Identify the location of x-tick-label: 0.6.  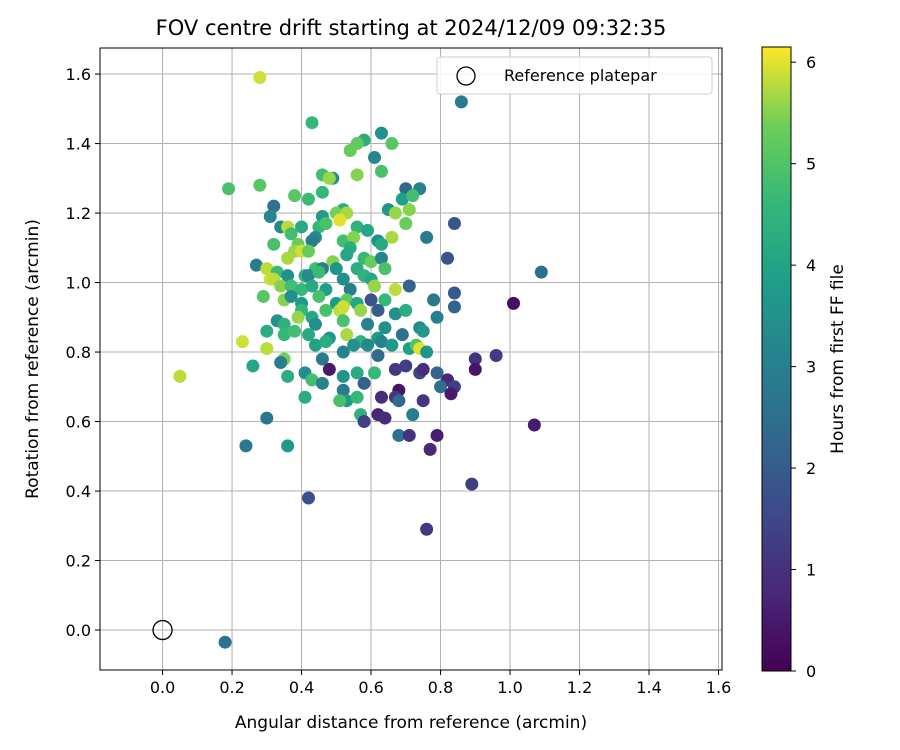
(370, 687).